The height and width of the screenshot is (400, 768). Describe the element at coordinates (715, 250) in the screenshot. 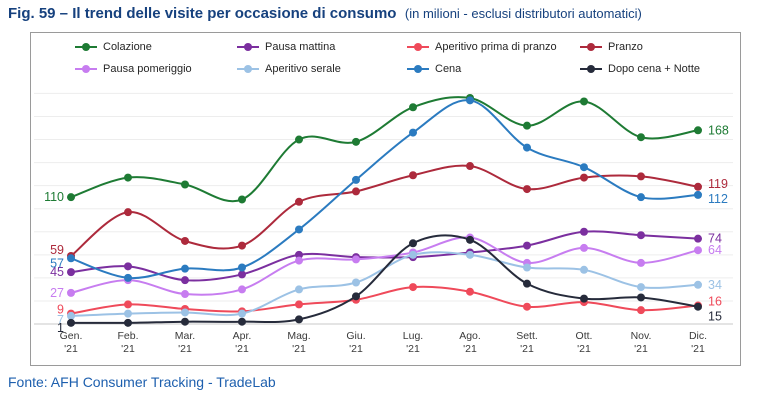

I see `series-end-value-pausa-pomeriggio: 64` at that location.